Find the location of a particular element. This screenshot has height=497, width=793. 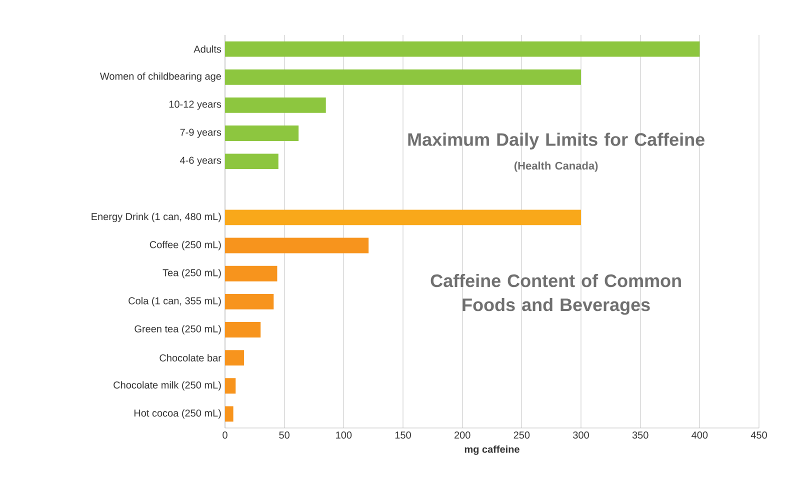

x-tick-label: 250 is located at coordinates (522, 435).